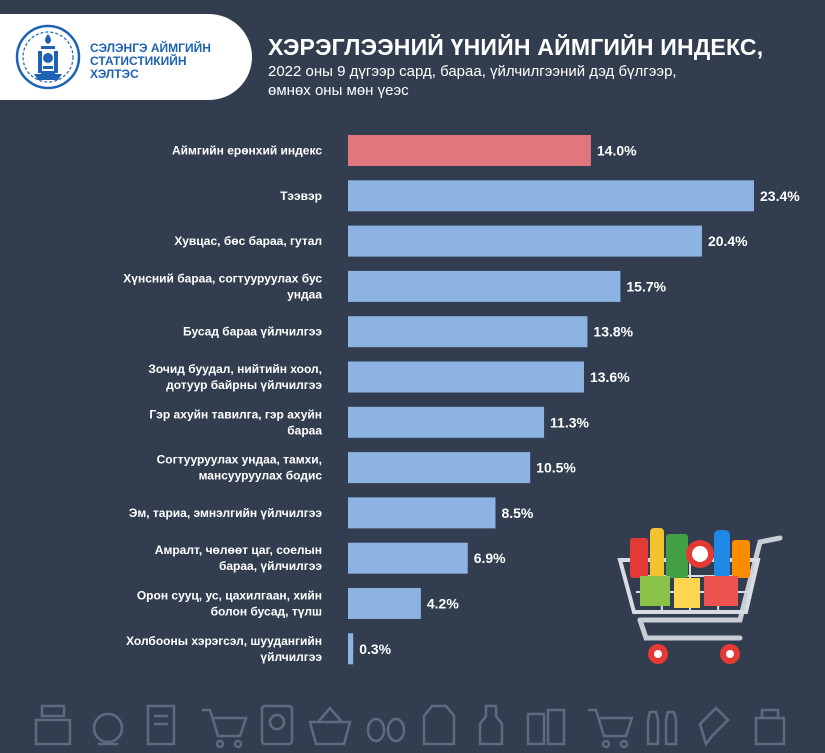 The height and width of the screenshot is (753, 825). I want to click on category-label: Гэр ахуйн тавилга, гэр ахуйн бараа, so click(235, 422).